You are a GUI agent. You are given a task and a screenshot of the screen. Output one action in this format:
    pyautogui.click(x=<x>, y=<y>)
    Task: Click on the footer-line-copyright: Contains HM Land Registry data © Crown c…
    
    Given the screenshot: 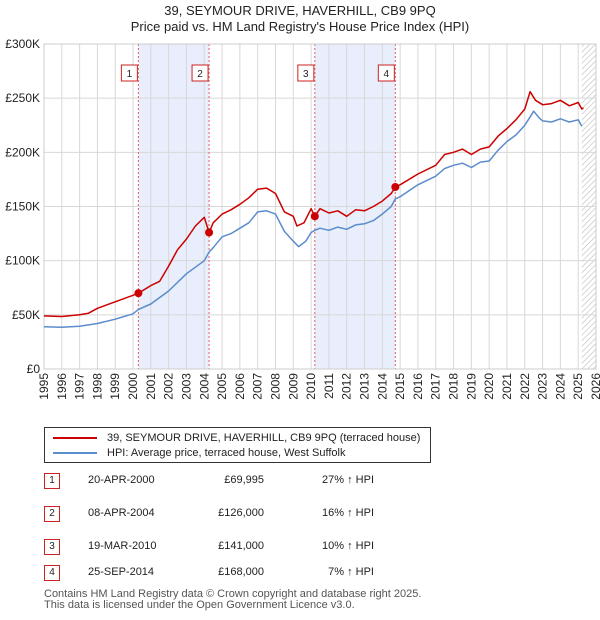 What is the action you would take?
    pyautogui.click(x=233, y=594)
    